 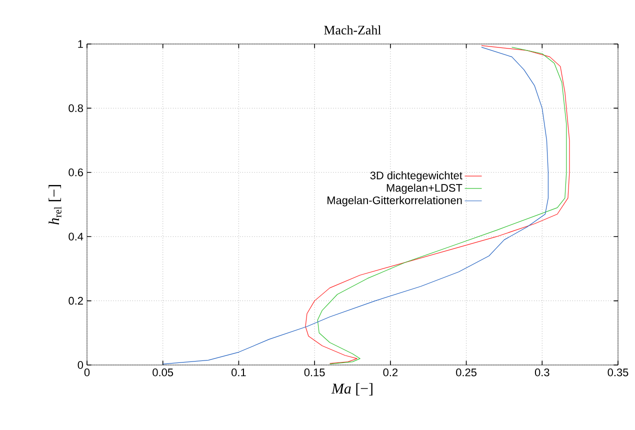 I want to click on x-tick-label: 0.25, so click(x=466, y=372).